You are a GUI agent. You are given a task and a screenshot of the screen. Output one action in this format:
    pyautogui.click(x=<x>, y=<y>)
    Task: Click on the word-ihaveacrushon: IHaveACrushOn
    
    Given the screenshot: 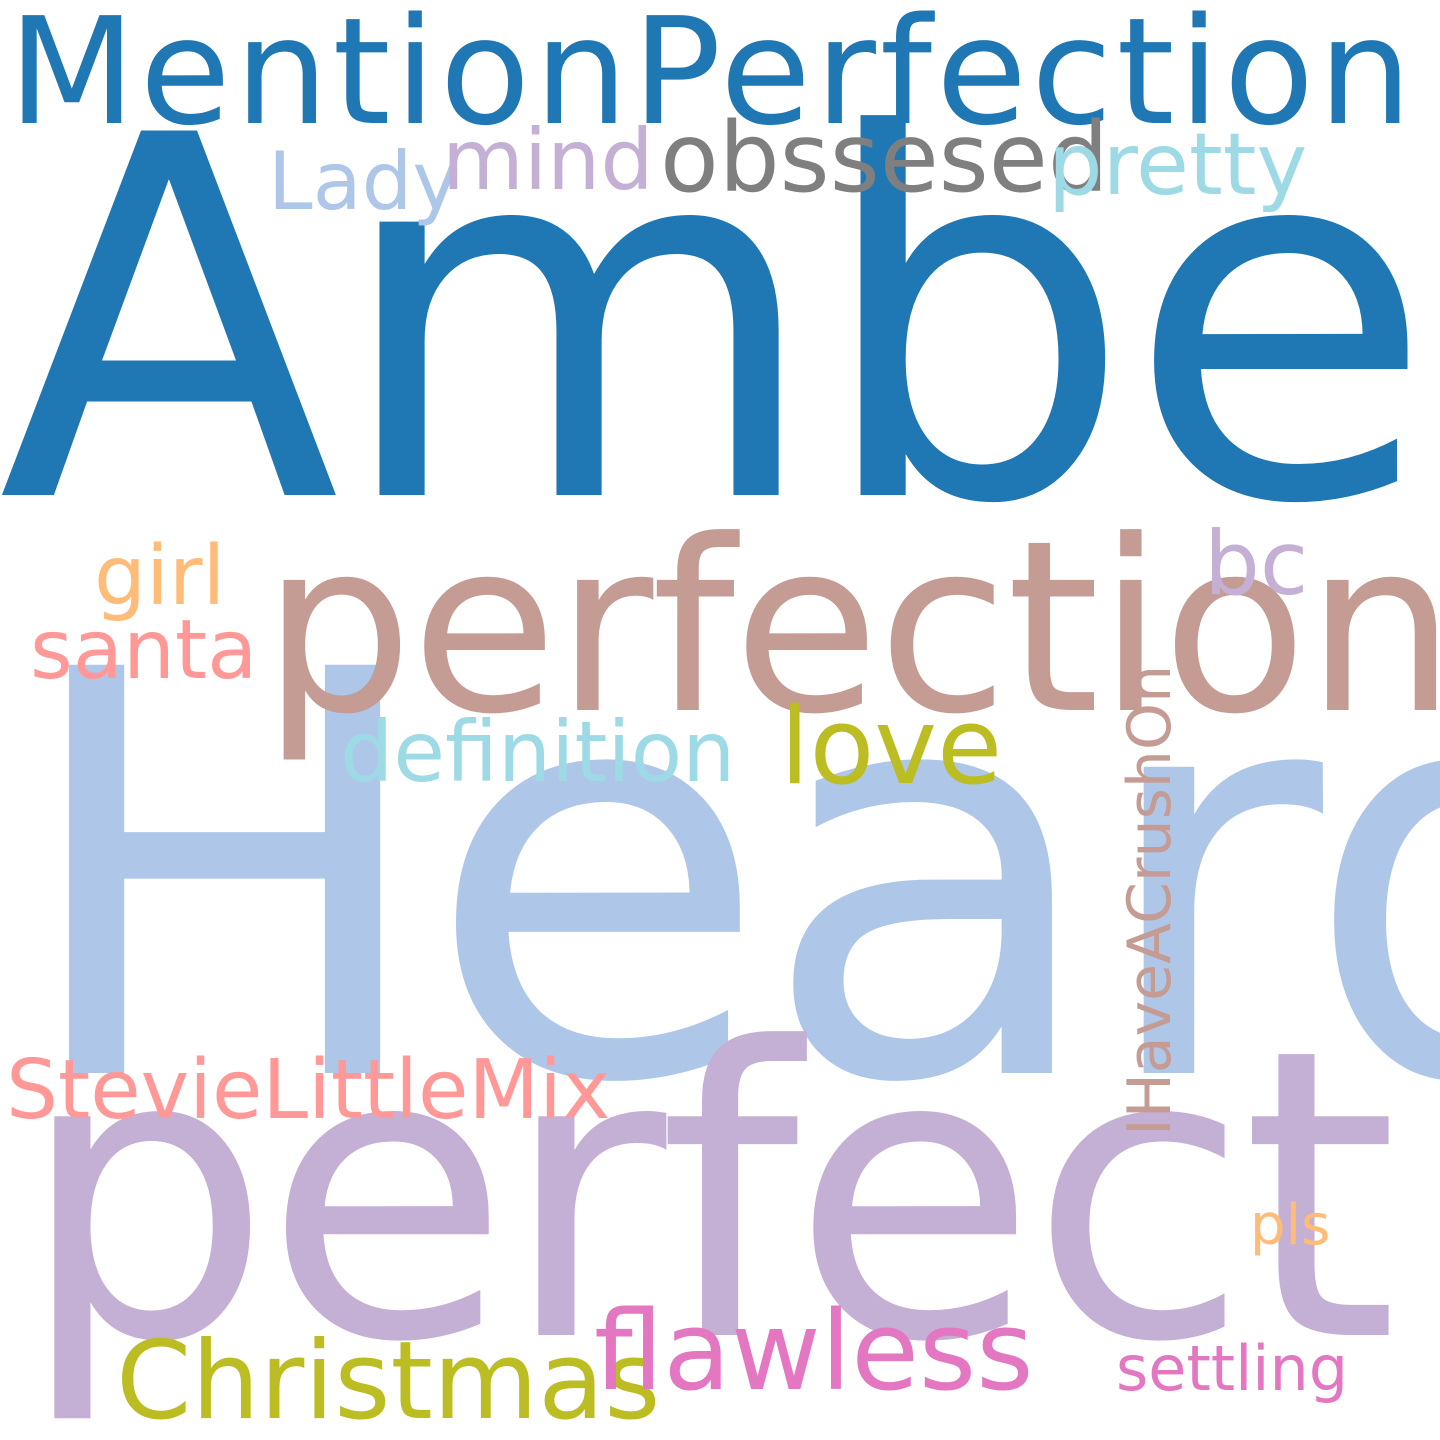 What is the action you would take?
    pyautogui.click(x=1150, y=900)
    